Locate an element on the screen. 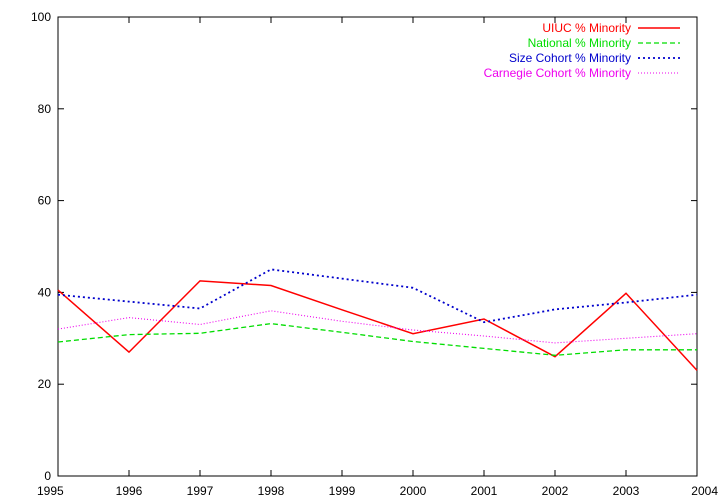 The width and height of the screenshot is (720, 504). legend-label: Size Cohort % Minority is located at coordinates (570, 58).